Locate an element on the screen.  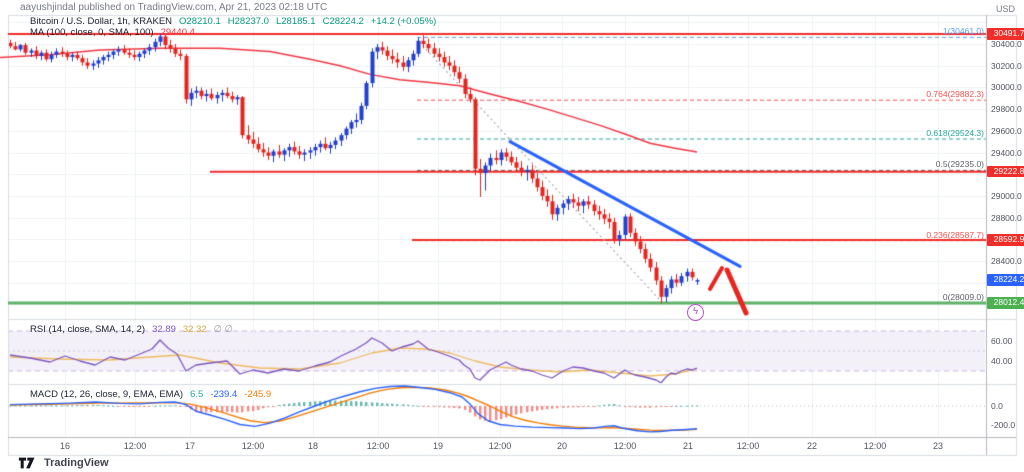
fib-level-label: 0.764(29882.3) is located at coordinates (955, 94).